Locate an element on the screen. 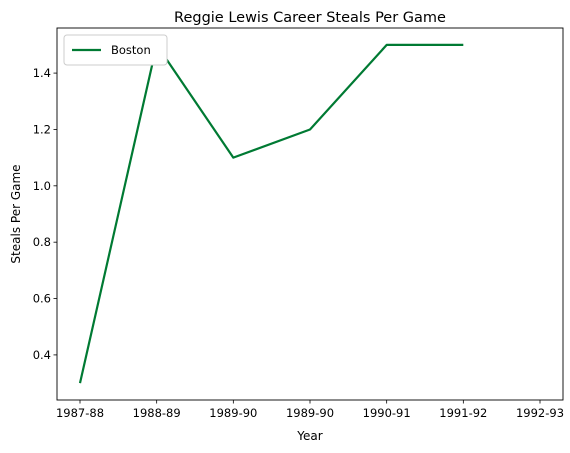  y-tick-label: 0.4 is located at coordinates (42, 355).